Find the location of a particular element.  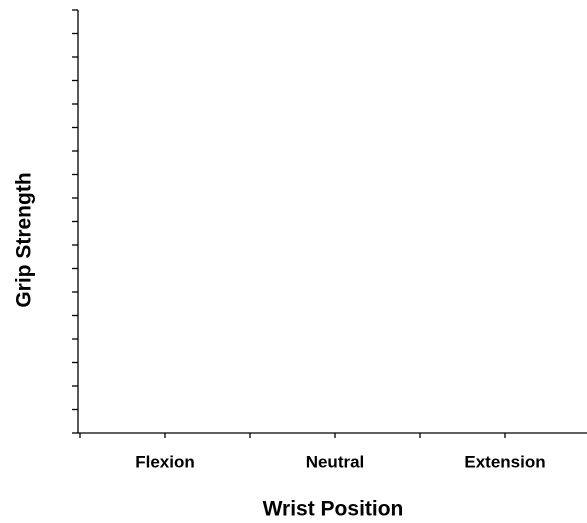

y-axis-title: Grip Strength is located at coordinates (24, 239).